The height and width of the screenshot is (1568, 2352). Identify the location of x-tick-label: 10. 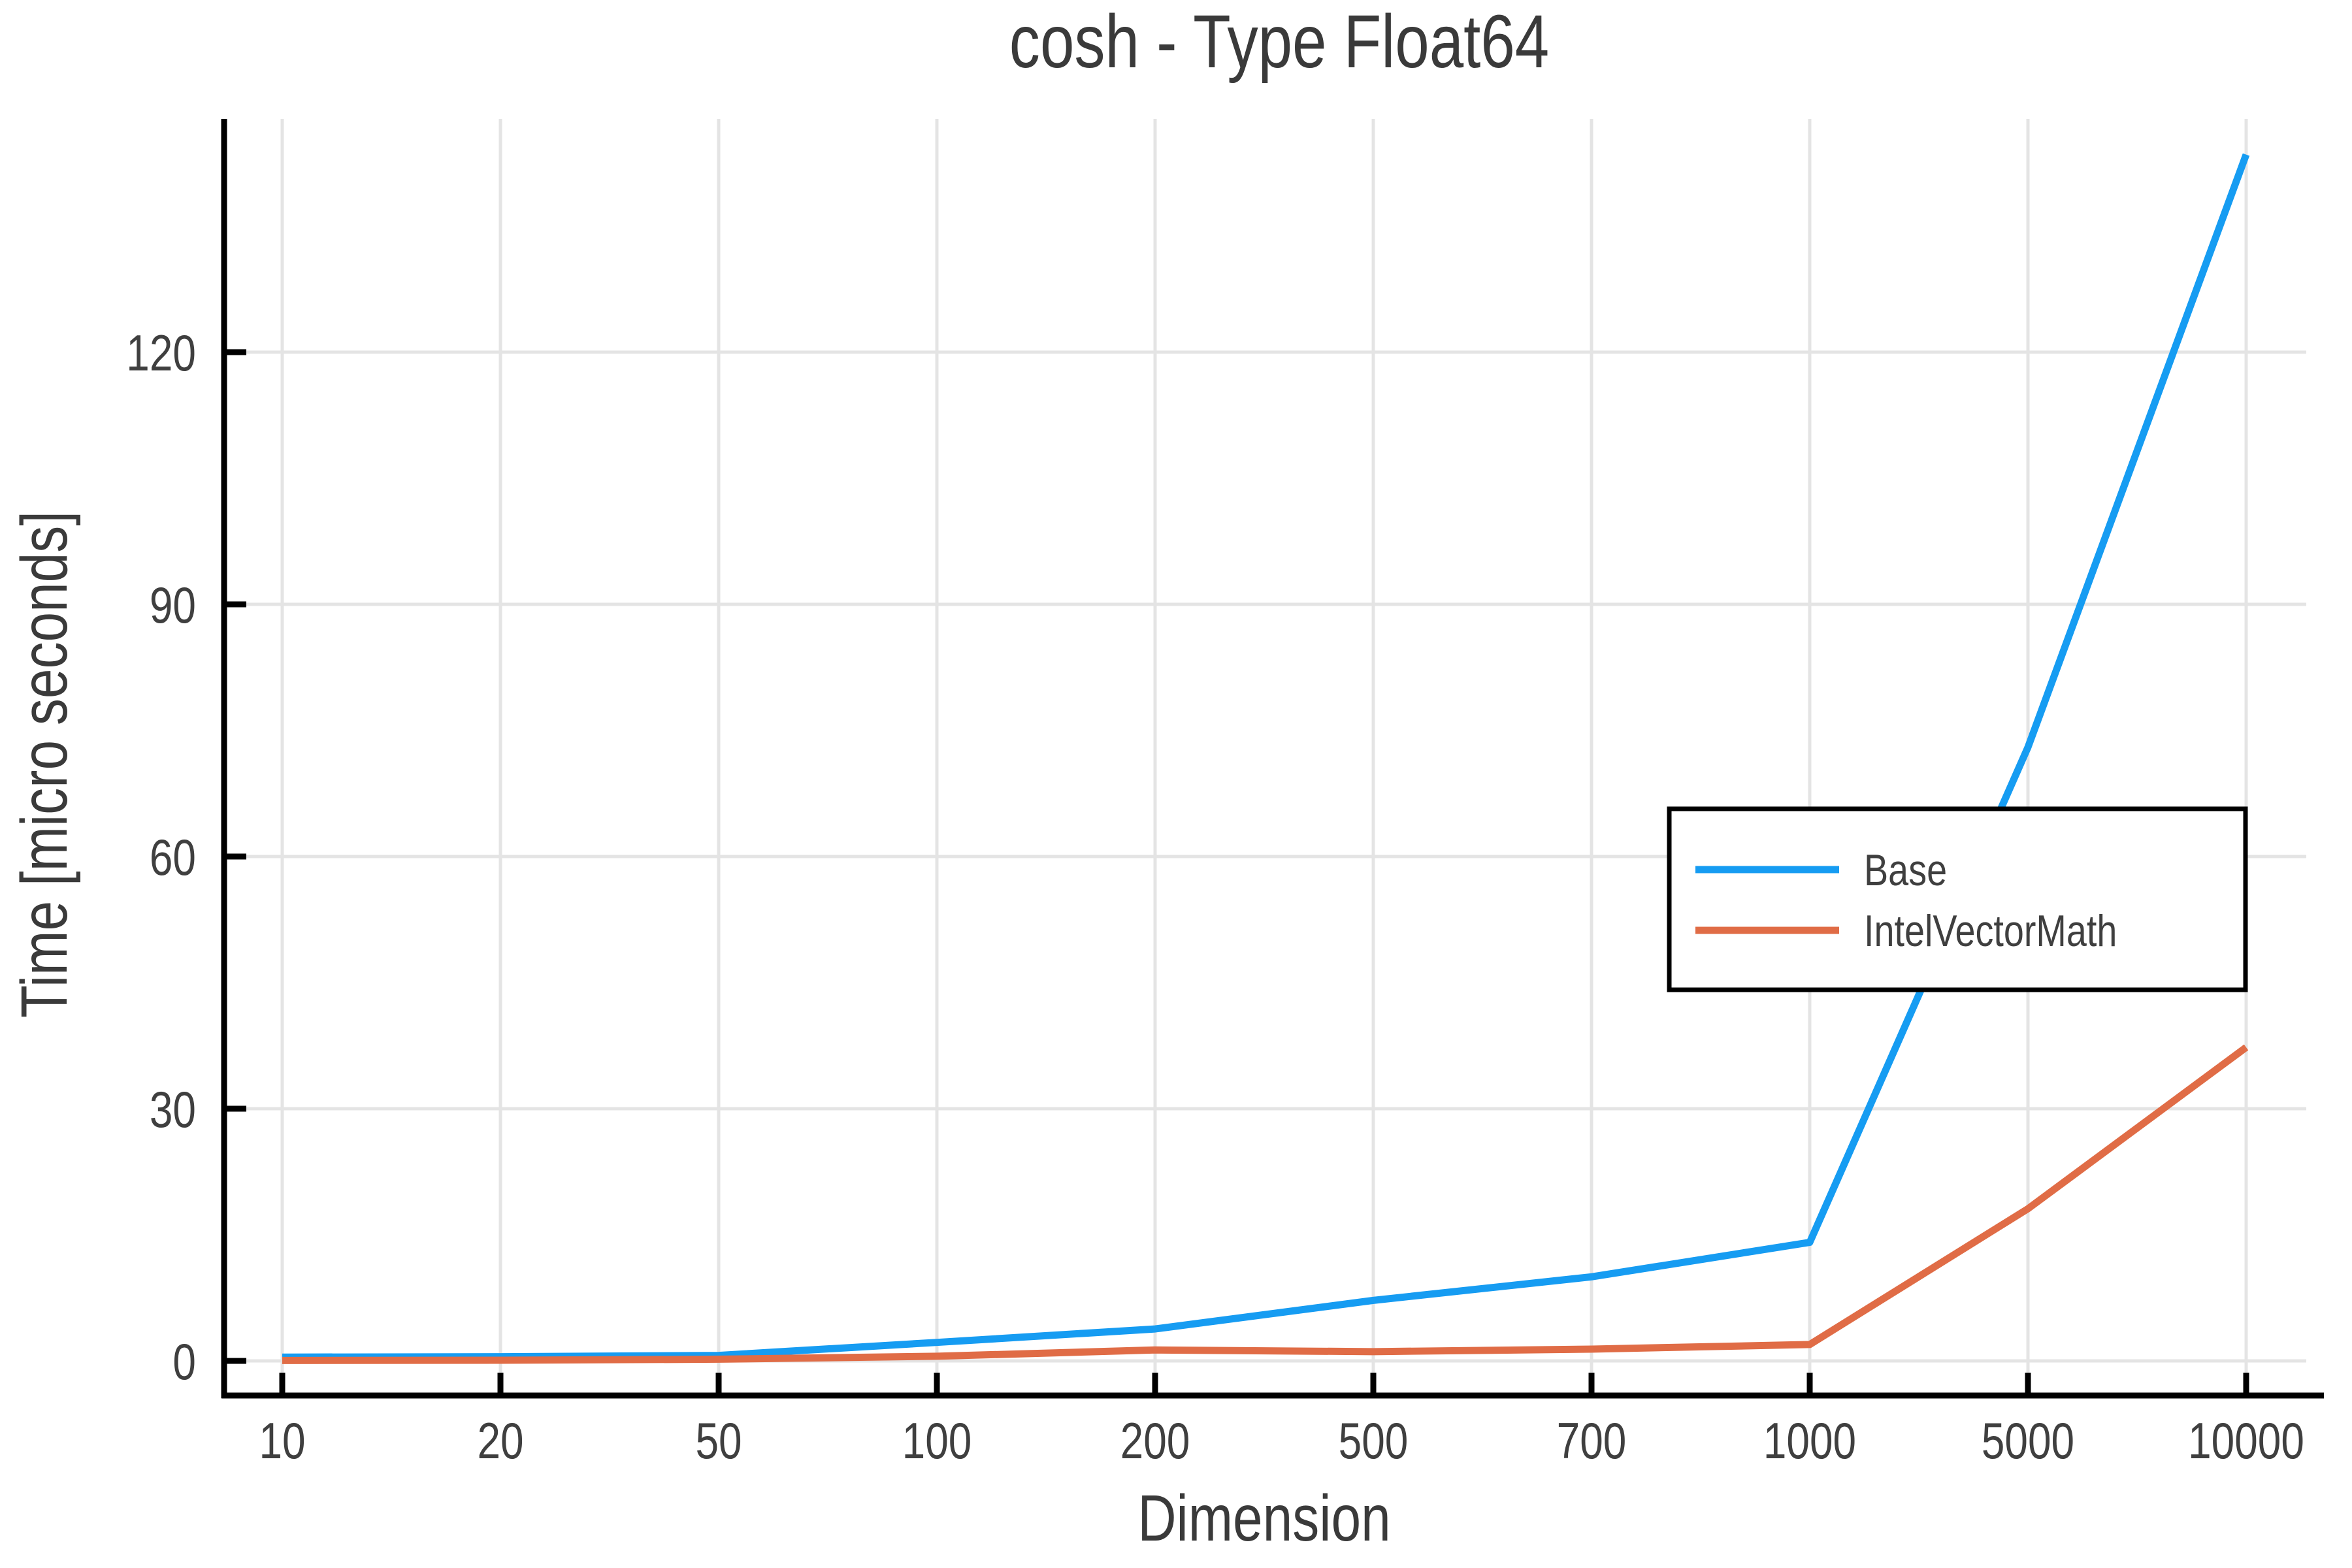
(282, 1441).